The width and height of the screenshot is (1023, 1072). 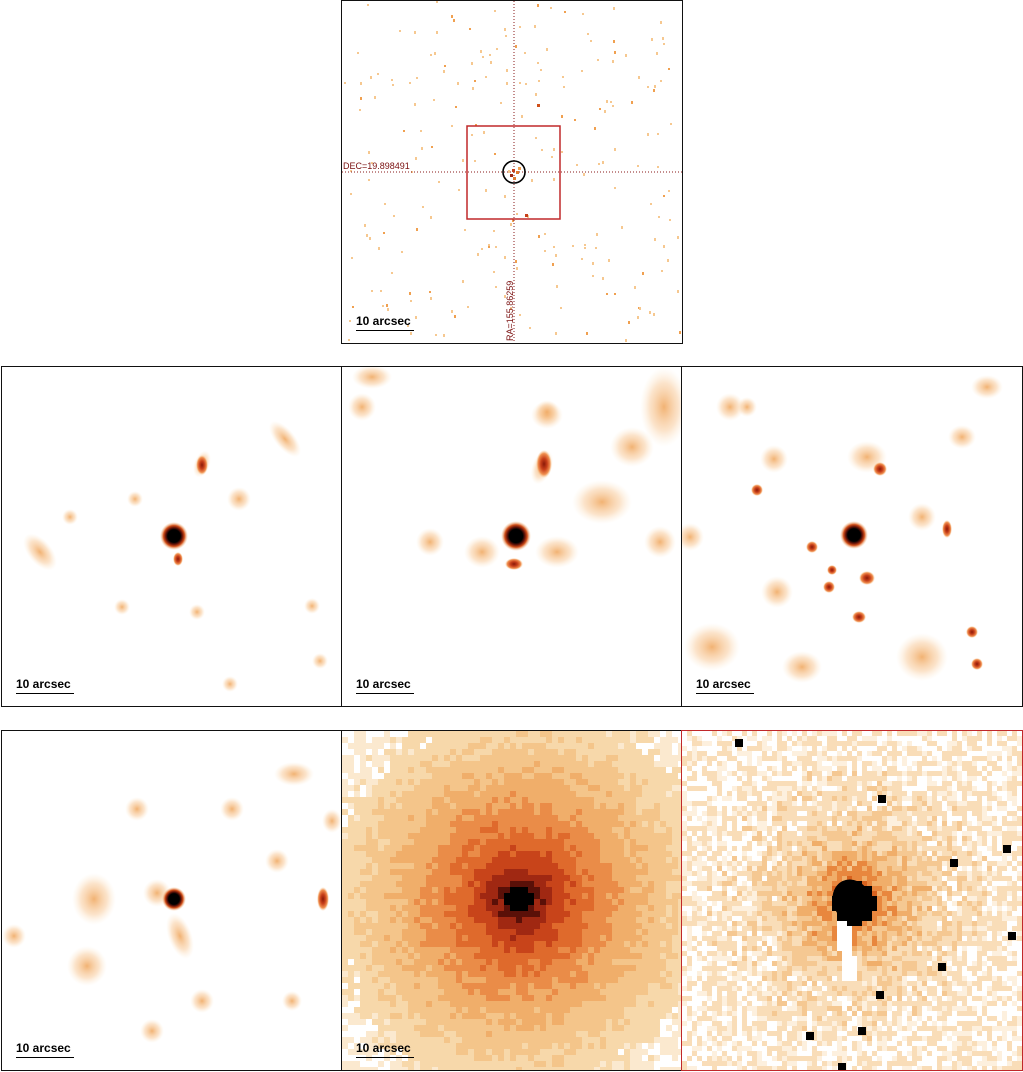 What do you see at coordinates (511, 175) in the screenshot?
I see `source-pixel` at bounding box center [511, 175].